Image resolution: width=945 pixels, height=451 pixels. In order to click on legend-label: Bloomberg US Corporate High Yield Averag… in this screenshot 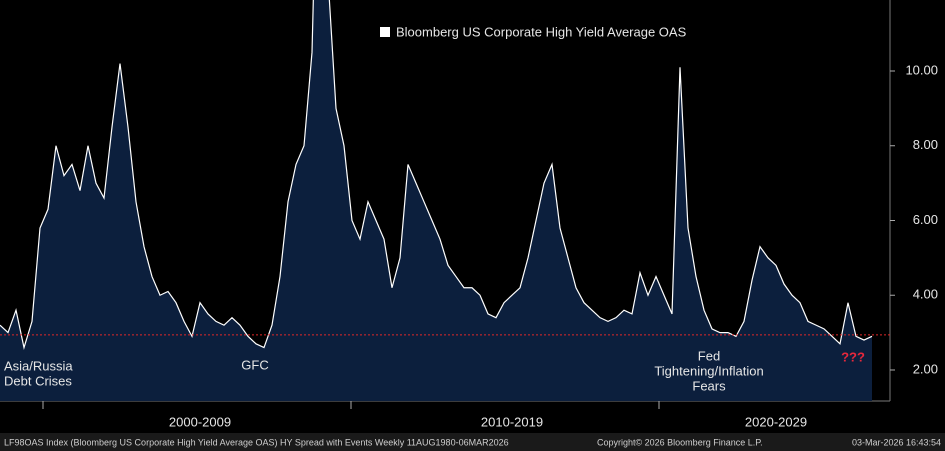, I will do `click(541, 31)`.